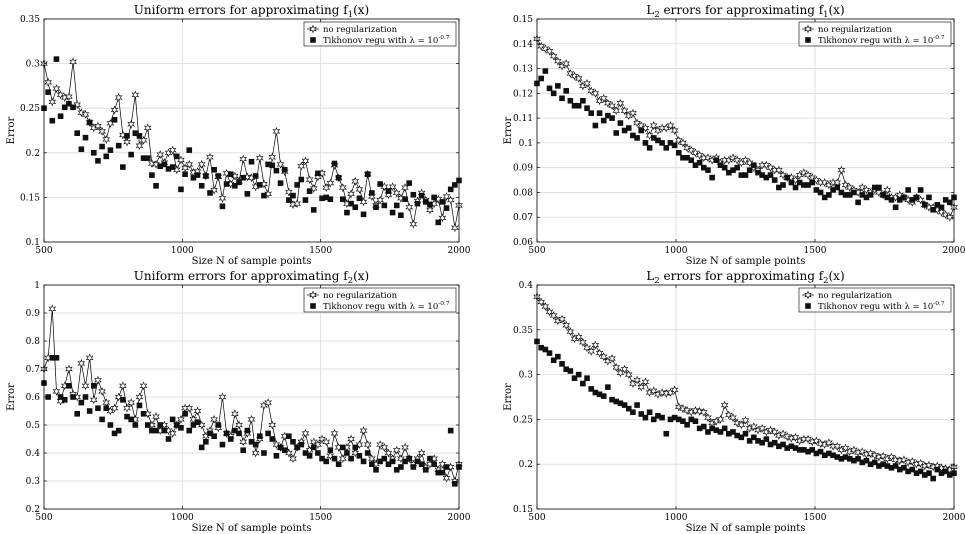 The image size is (965, 534). I want to click on legend-label: no regularization, so click(855, 30).